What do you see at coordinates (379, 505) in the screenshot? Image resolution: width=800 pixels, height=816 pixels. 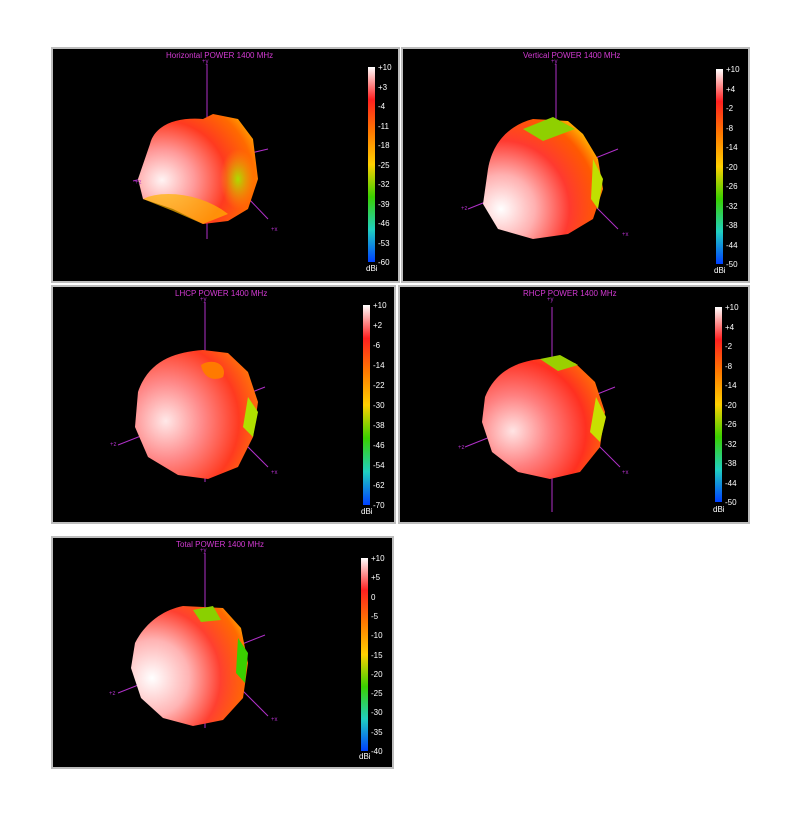 I see `scale-tick: -70` at bounding box center [379, 505].